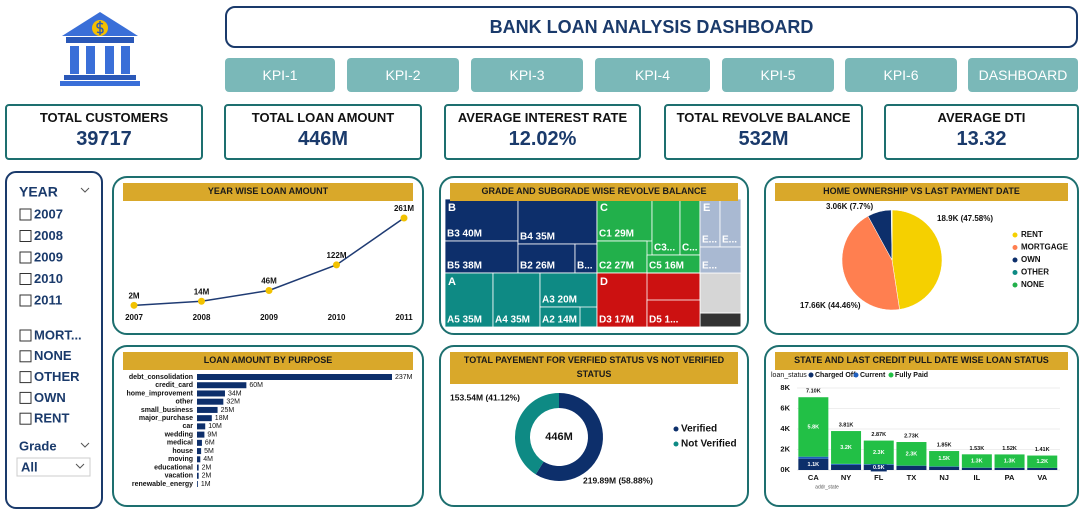 The height and width of the screenshot is (517, 1085). Describe the element at coordinates (559, 300) in the screenshot. I see `treemap-label: A3 20M` at that location.